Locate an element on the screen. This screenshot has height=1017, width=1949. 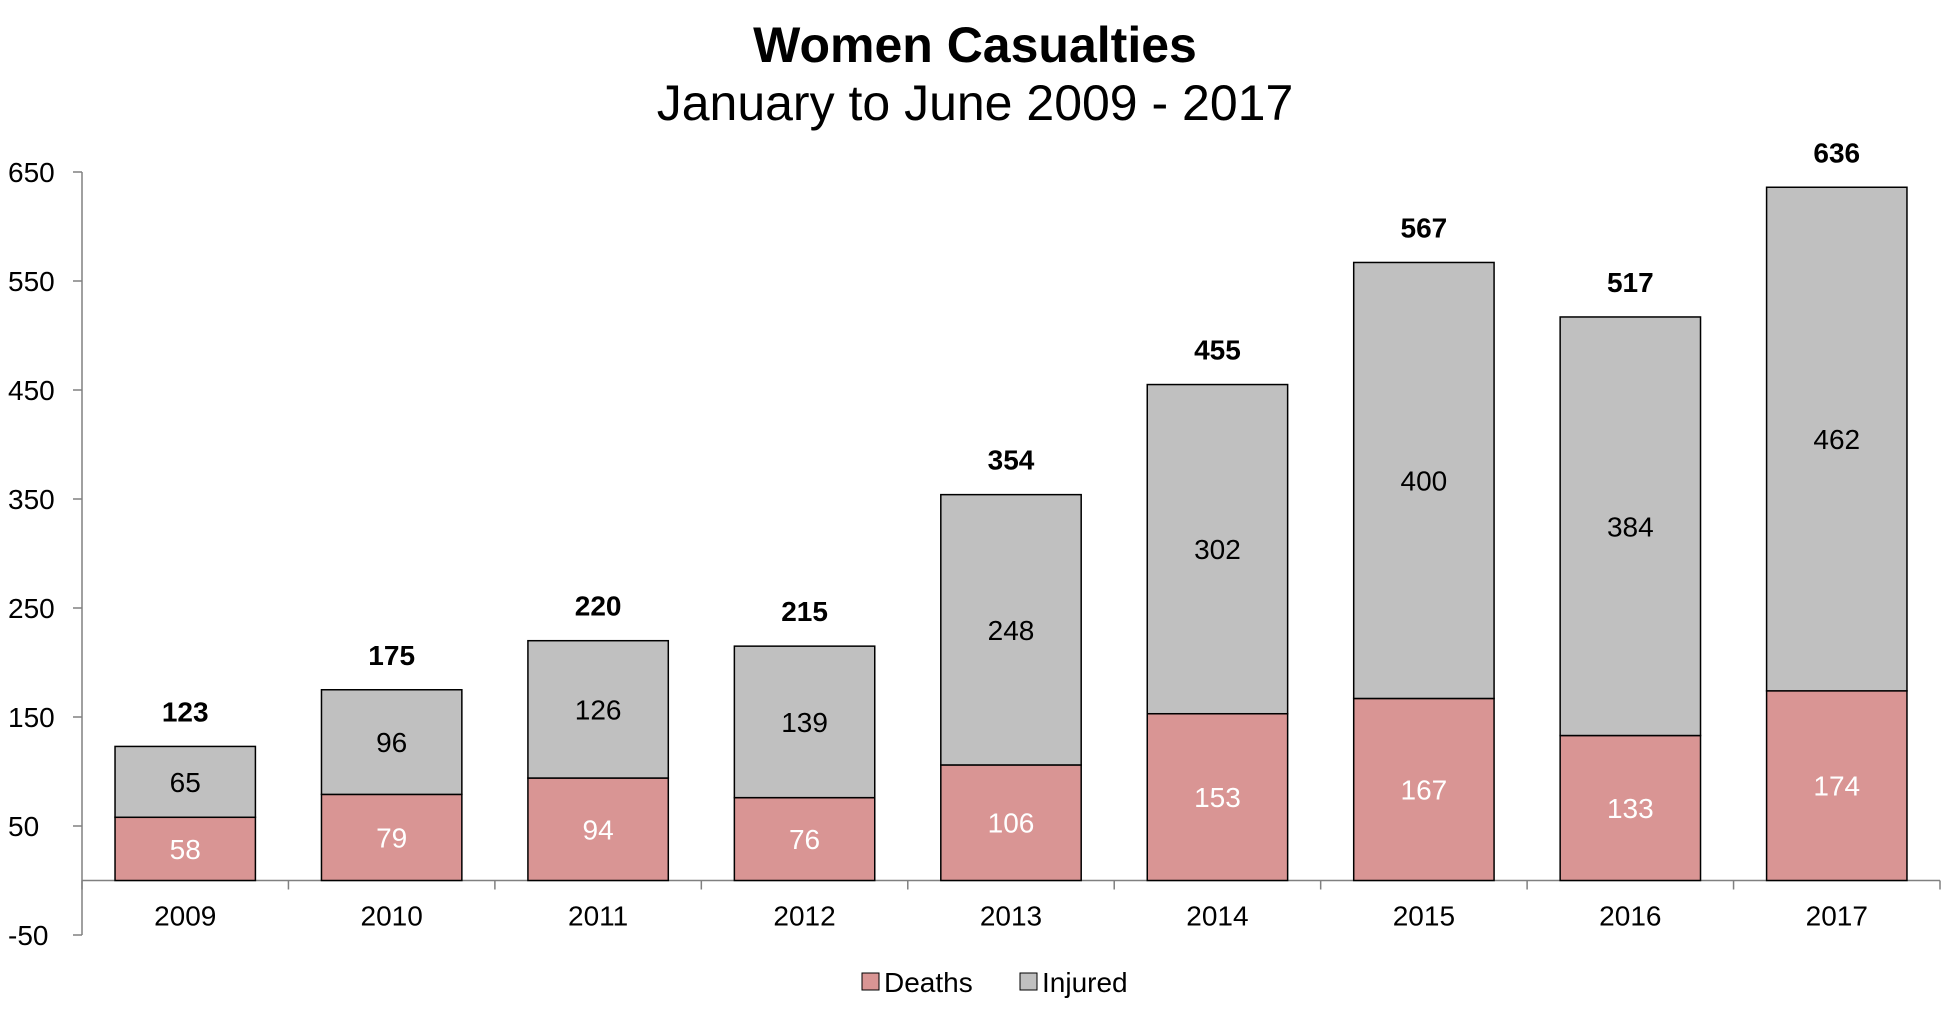
data-label-injured: 96 is located at coordinates (391, 742).